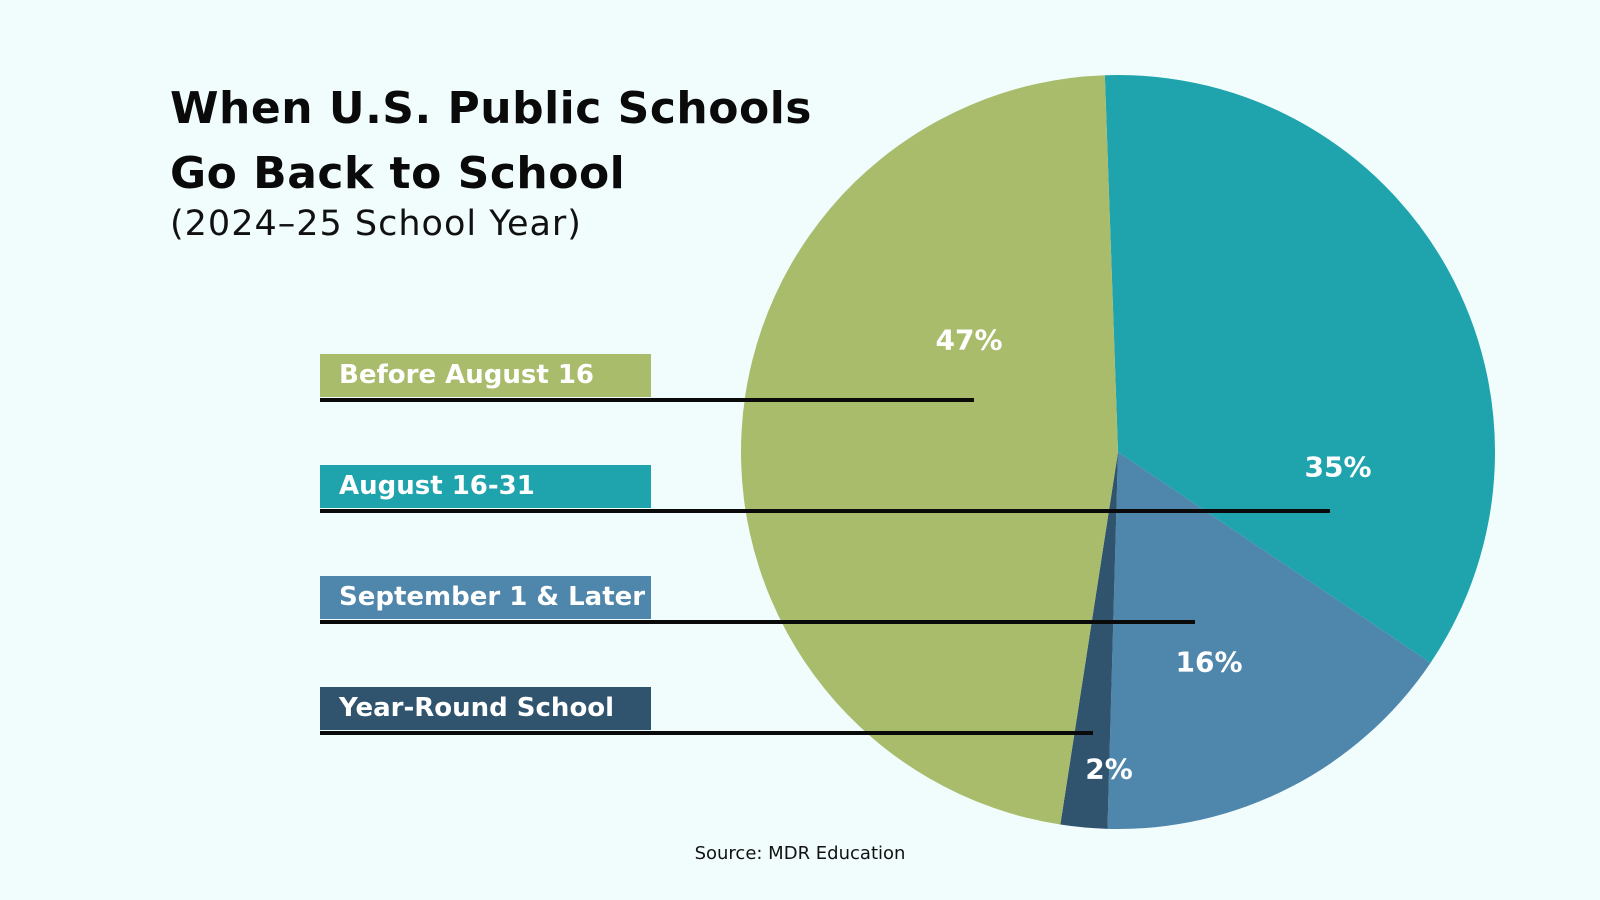  What do you see at coordinates (1109, 769) in the screenshot?
I see `slice-value-label: 2%` at bounding box center [1109, 769].